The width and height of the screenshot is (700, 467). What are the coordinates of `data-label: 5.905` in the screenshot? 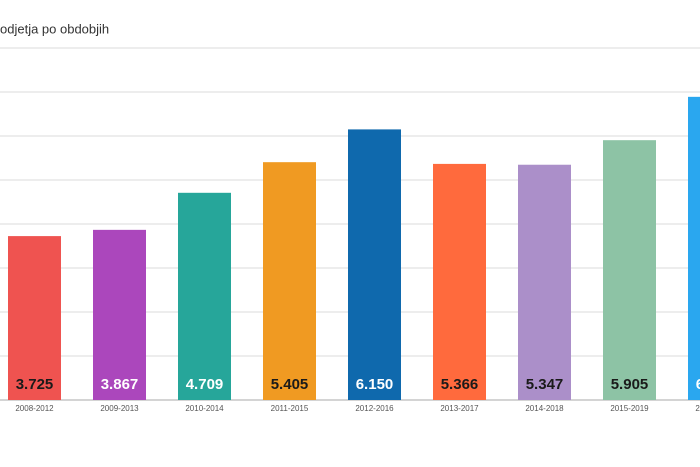 It's located at (630, 384).